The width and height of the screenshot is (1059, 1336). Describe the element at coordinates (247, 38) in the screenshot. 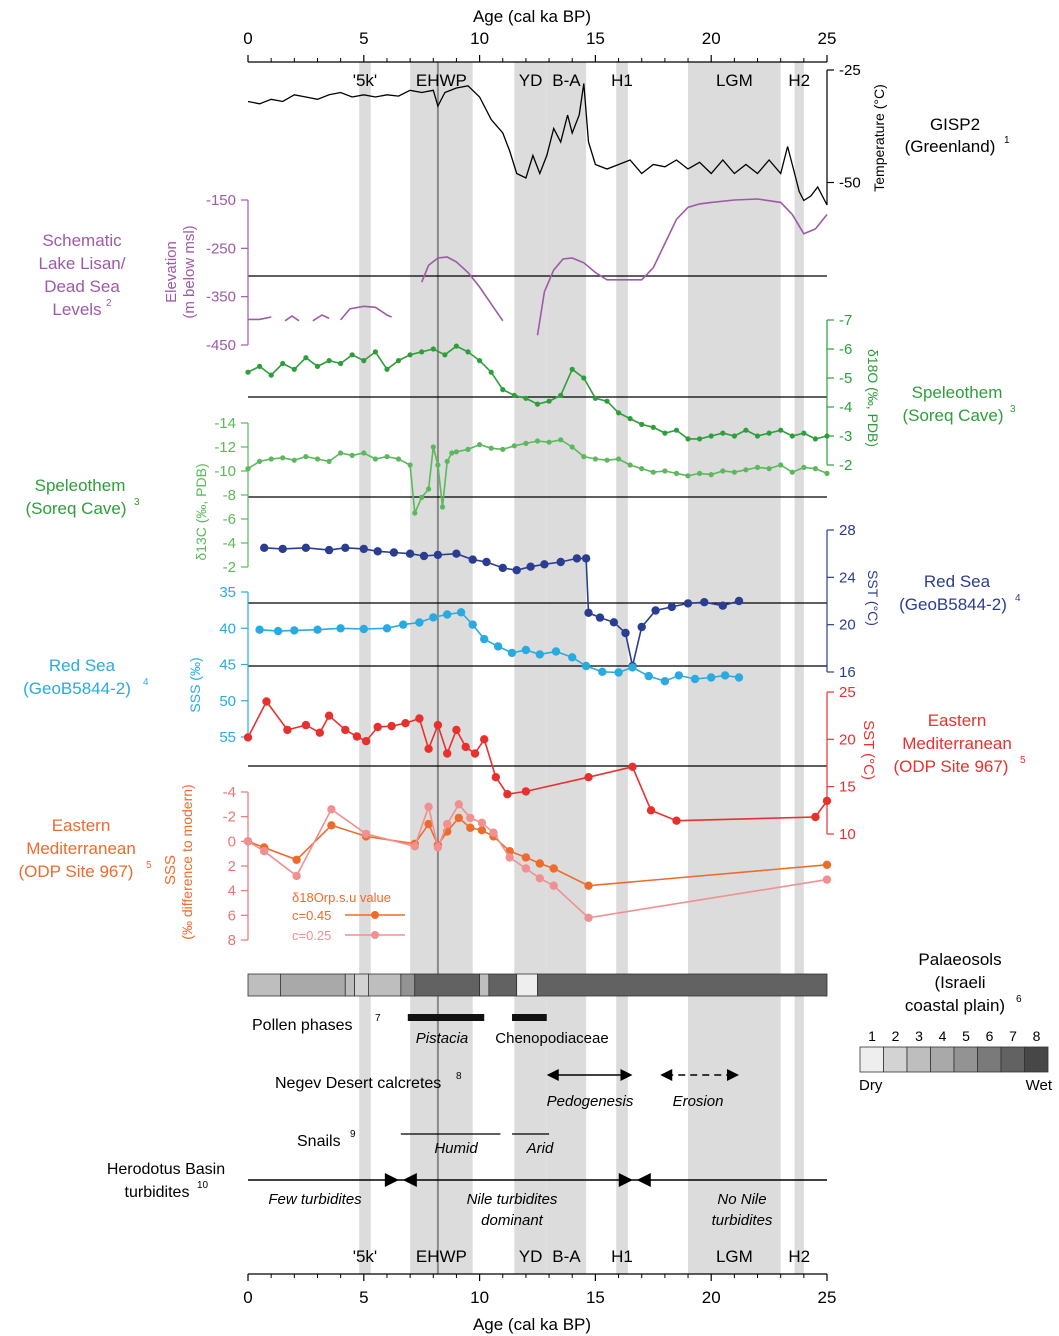

I see `x-tick-label-0: 0` at that location.